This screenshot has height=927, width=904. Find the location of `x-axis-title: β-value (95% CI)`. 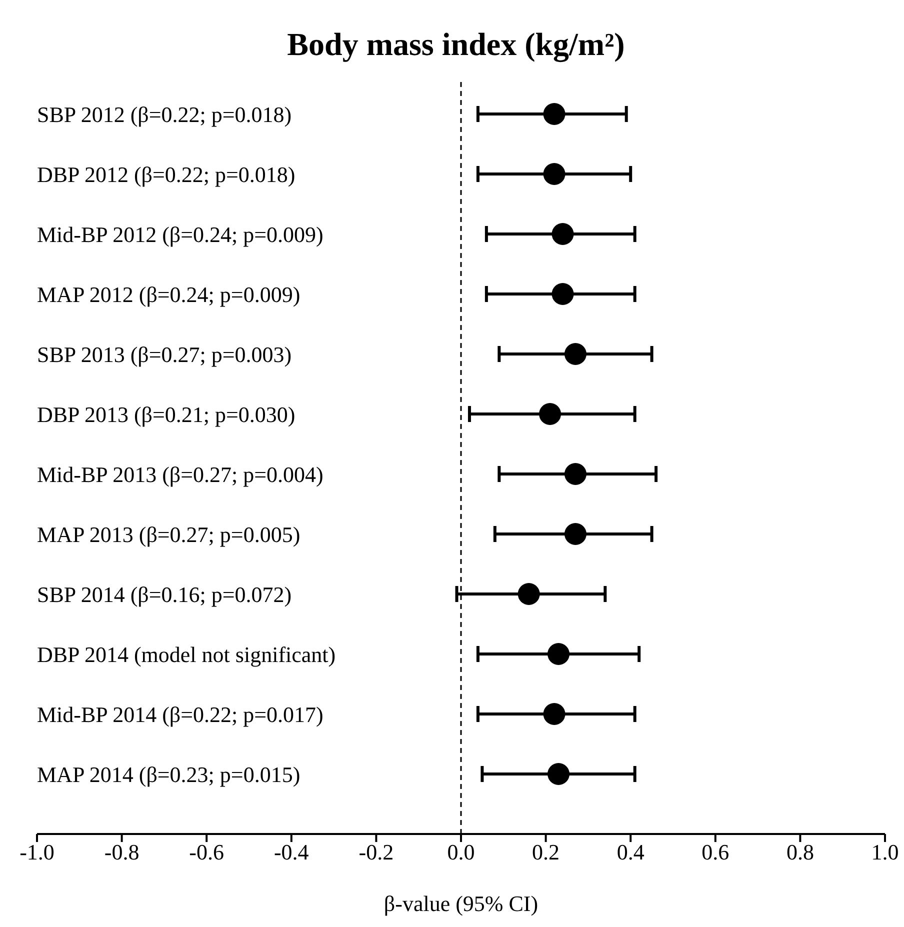

x-axis-title: β-value (95% CI) is located at coordinates (461, 903).